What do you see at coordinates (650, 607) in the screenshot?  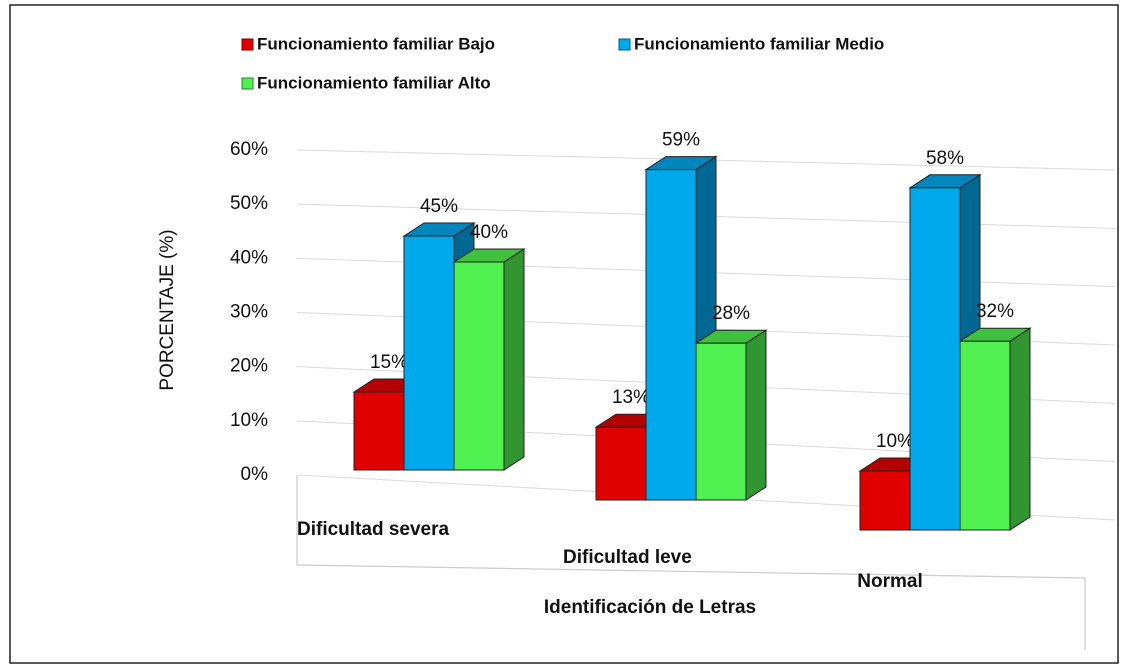 I see `x-axis-title: Identificación de Letras` at bounding box center [650, 607].